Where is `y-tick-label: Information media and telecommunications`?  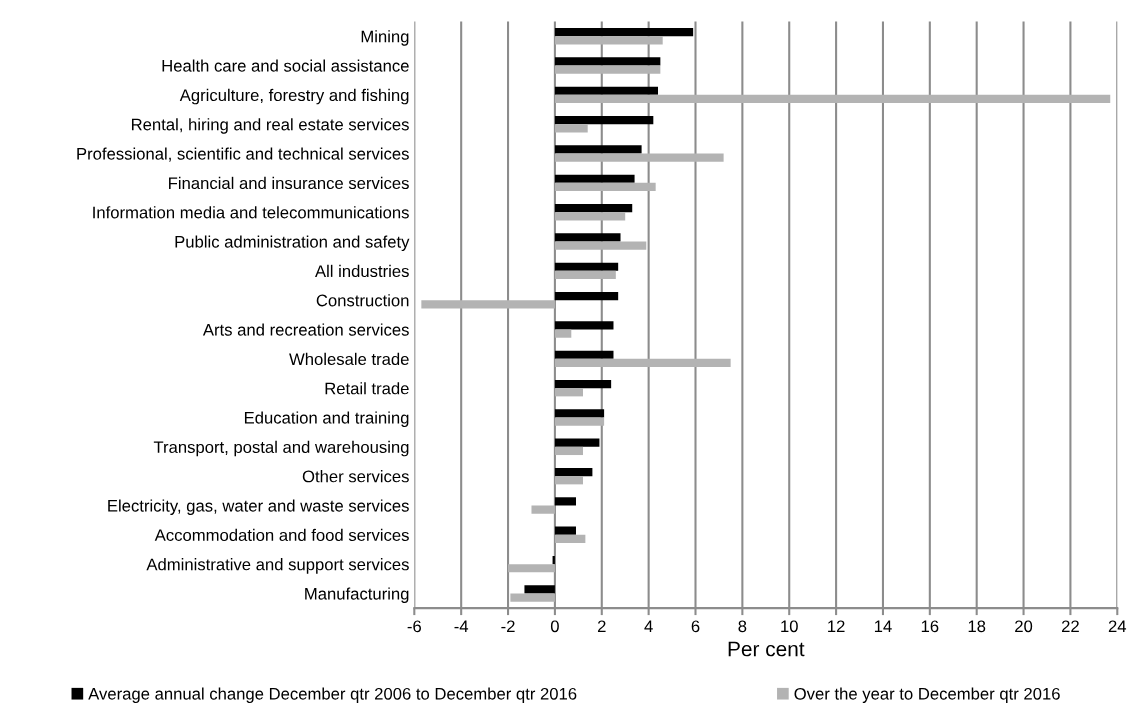 y-tick-label: Information media and telecommunications is located at coordinates (251, 212).